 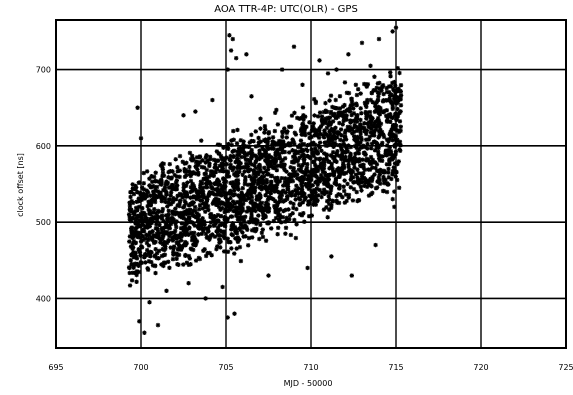 What do you see at coordinates (43, 70) in the screenshot?
I see `y-tick-label: 700` at bounding box center [43, 70].